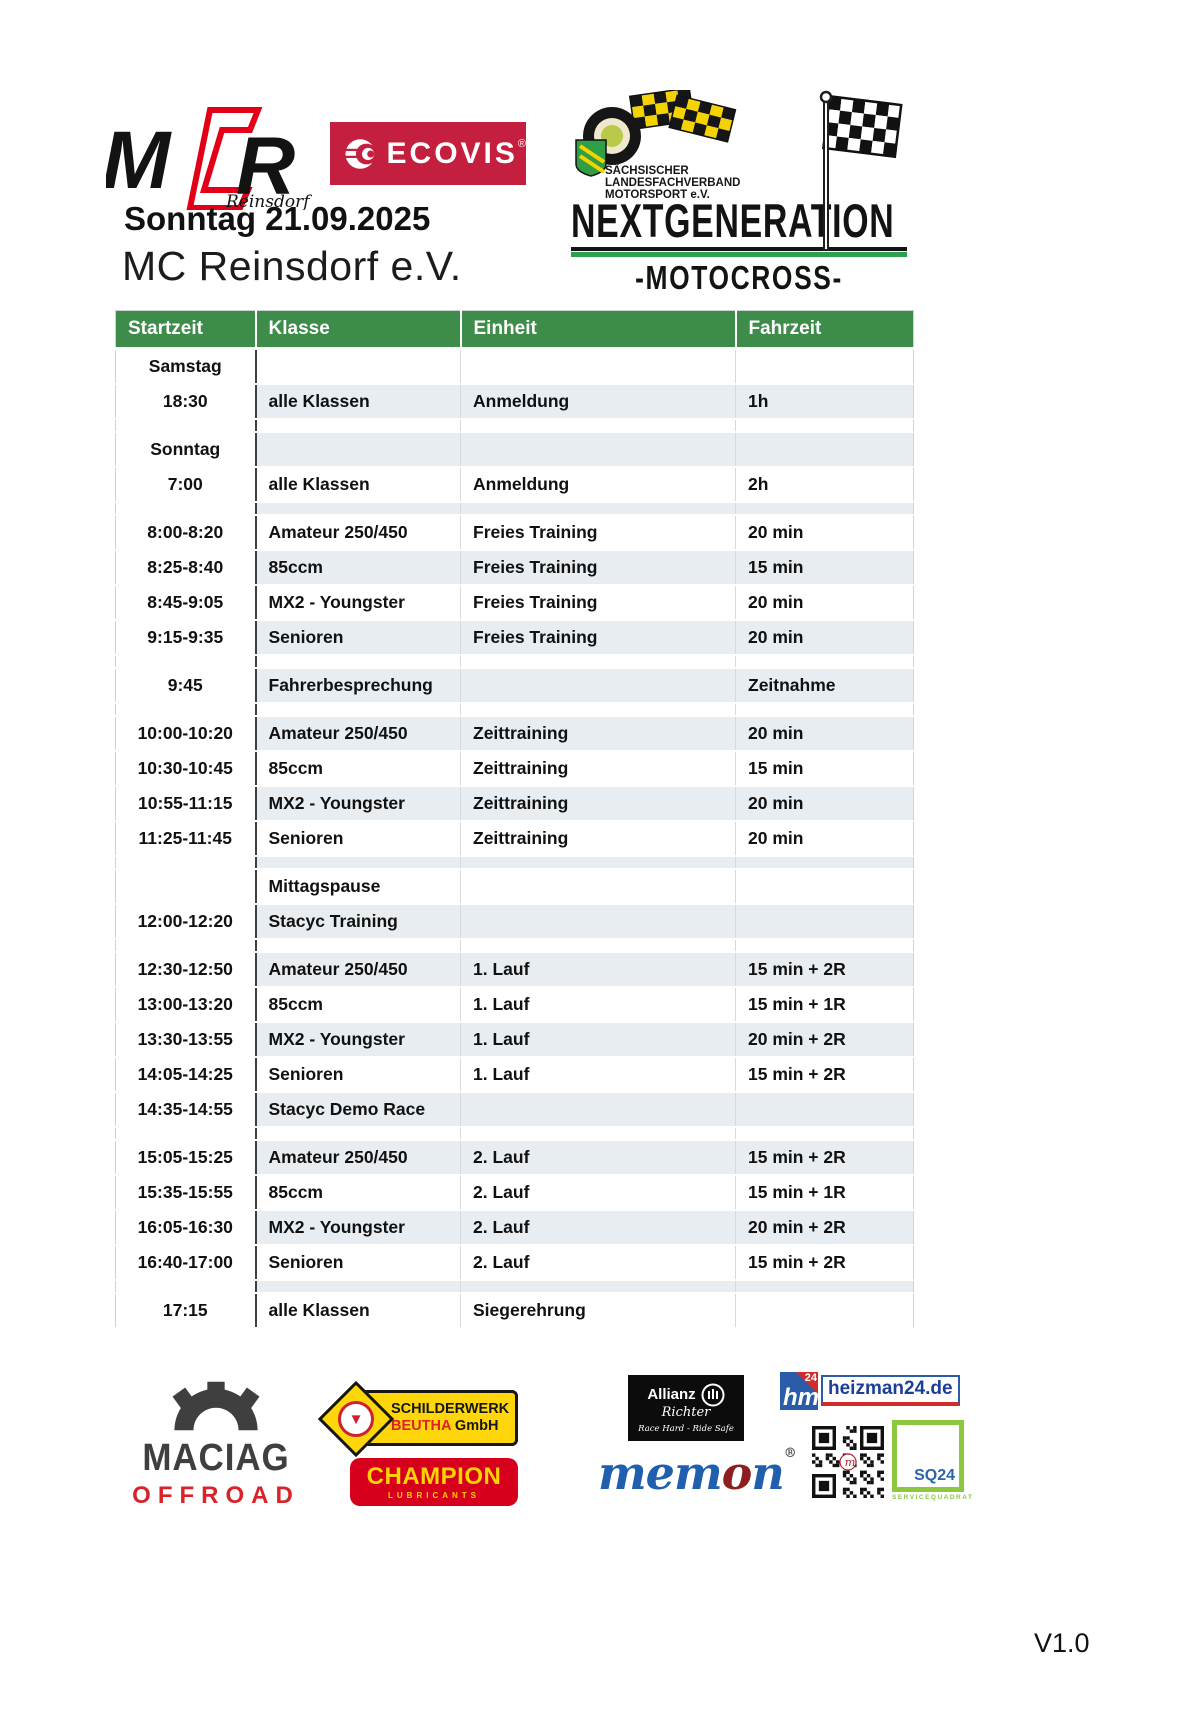  Describe the element at coordinates (713, 1394) in the screenshot. I see `allianz-emblem-icon` at that location.